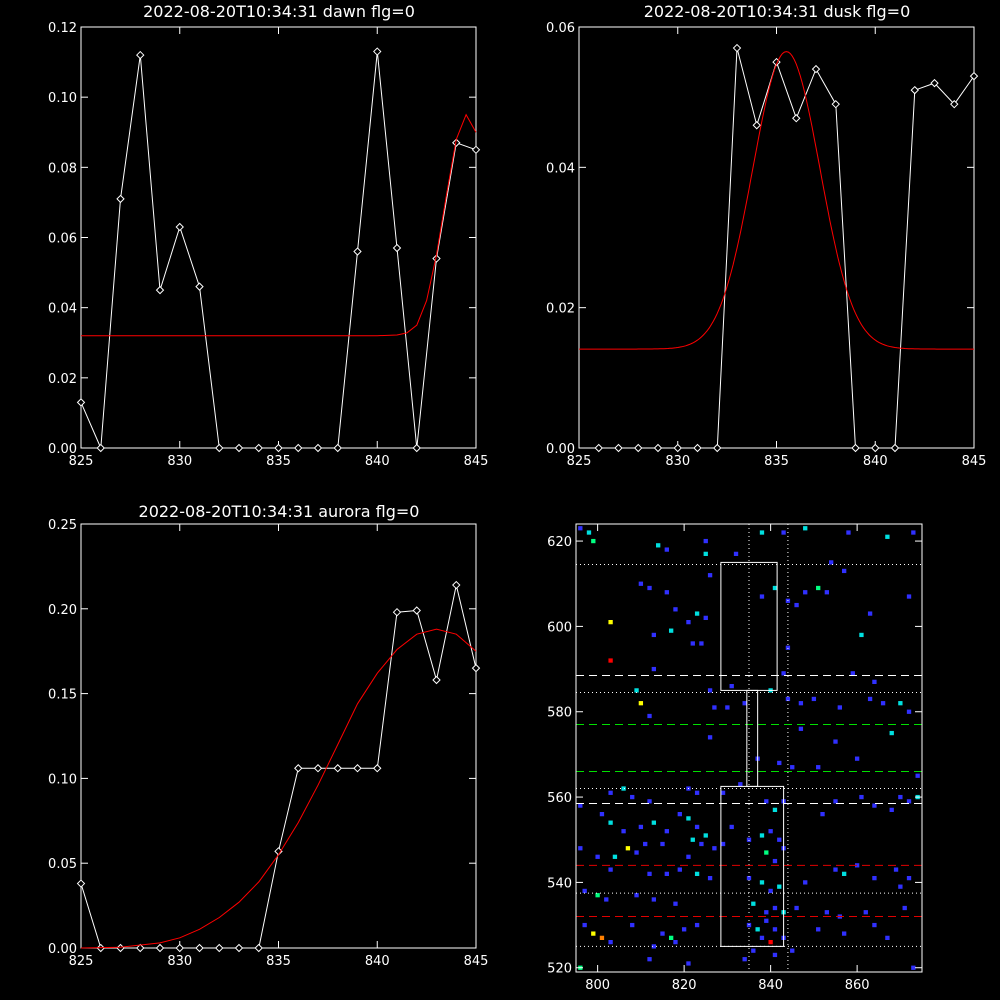 The height and width of the screenshot is (1000, 1000). What do you see at coordinates (279, 511) in the screenshot?
I see `aurora-title: 2022-08-20T10:34:31 aurora flg=0` at bounding box center [279, 511].